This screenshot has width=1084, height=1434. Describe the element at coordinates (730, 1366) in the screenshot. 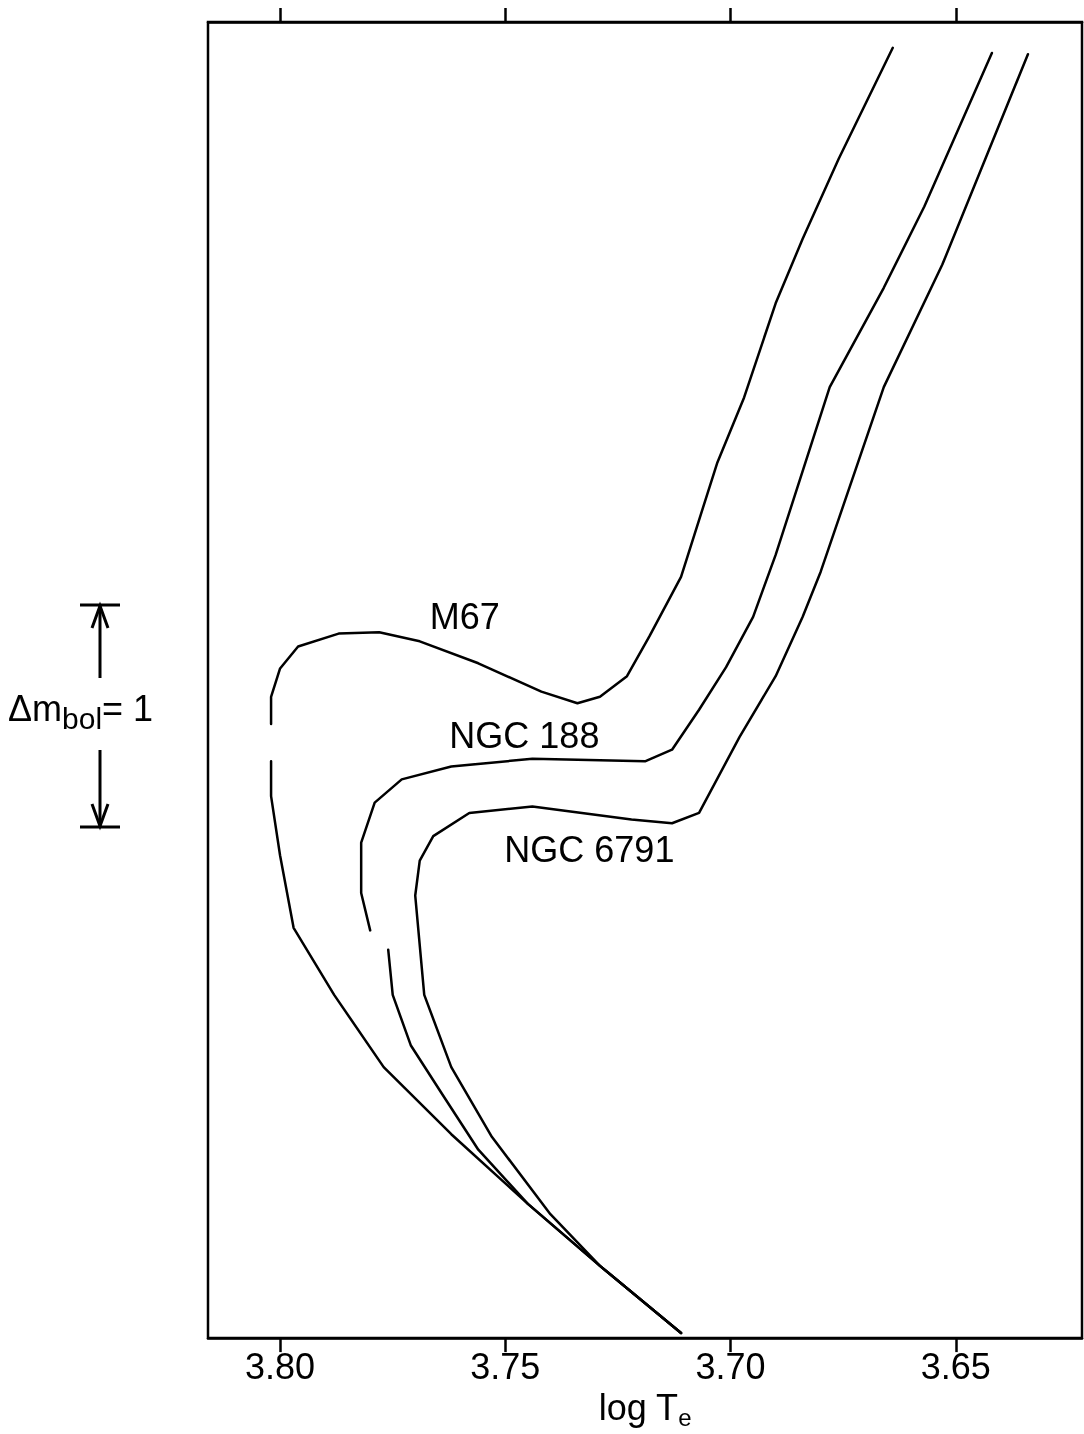

I see `x-tick-label: 3.70` at that location.